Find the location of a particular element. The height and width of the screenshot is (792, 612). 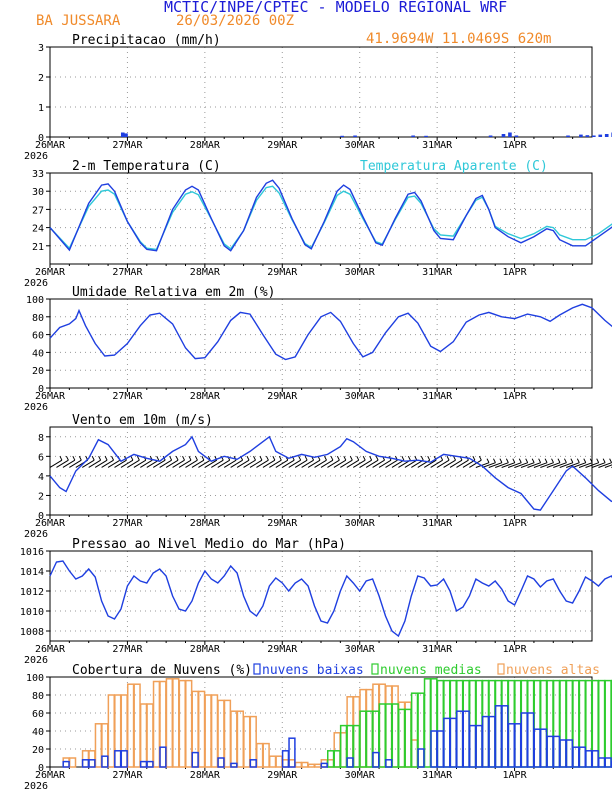

clouds-xtick-label: 31MAR is located at coordinates (437, 775).